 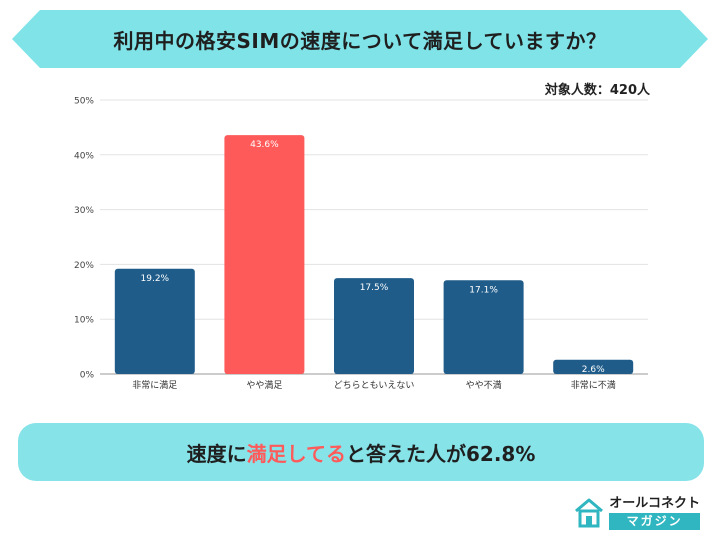 What do you see at coordinates (154, 385) in the screenshot?
I see `x-category-label: 非常に満足` at bounding box center [154, 385].